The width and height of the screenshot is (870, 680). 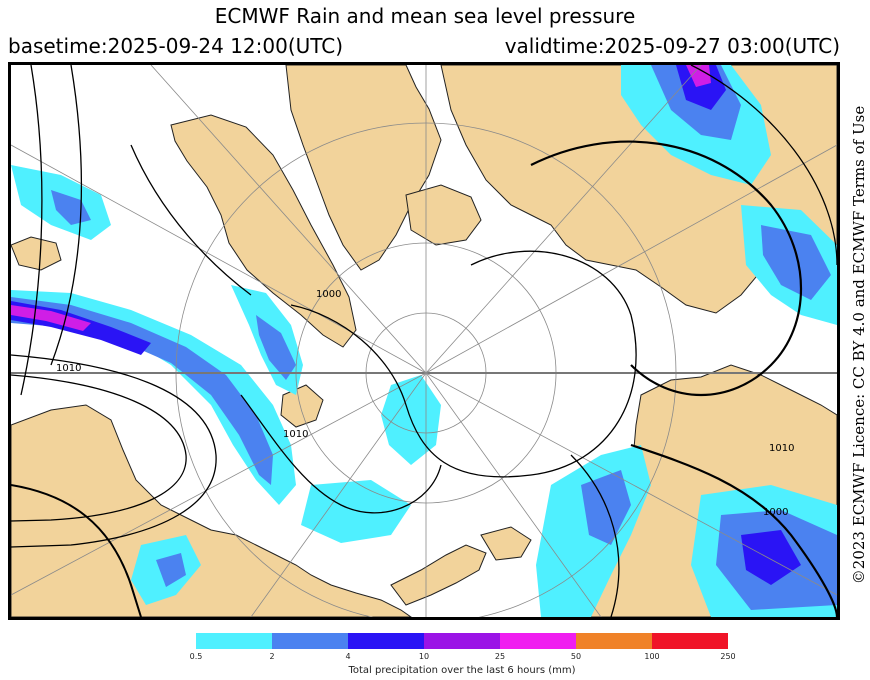 What do you see at coordinates (272, 656) in the screenshot?
I see `colorbar-tick: 2` at bounding box center [272, 656].